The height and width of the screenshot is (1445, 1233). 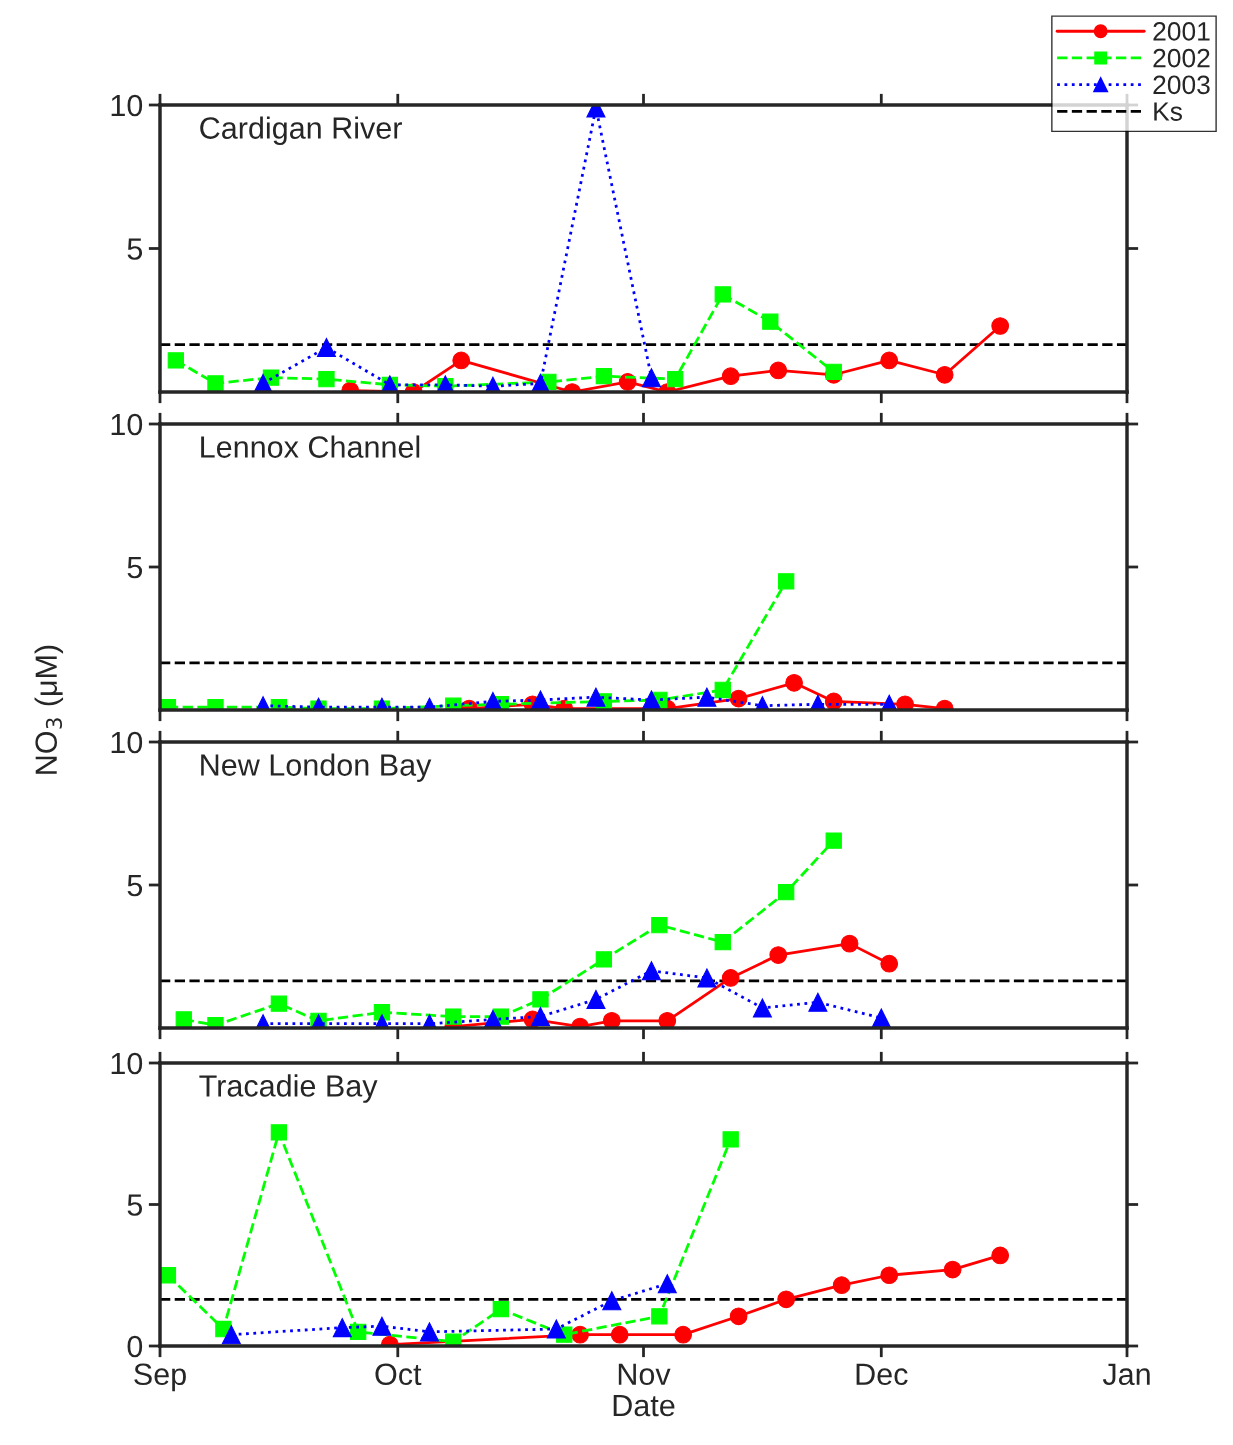 I want to click on chart-title: Tracadie Bay, so click(x=288, y=1088).